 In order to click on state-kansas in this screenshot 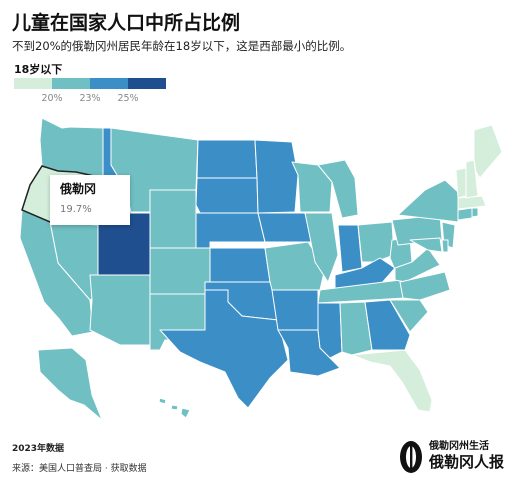, I will do `click(240, 265)`.